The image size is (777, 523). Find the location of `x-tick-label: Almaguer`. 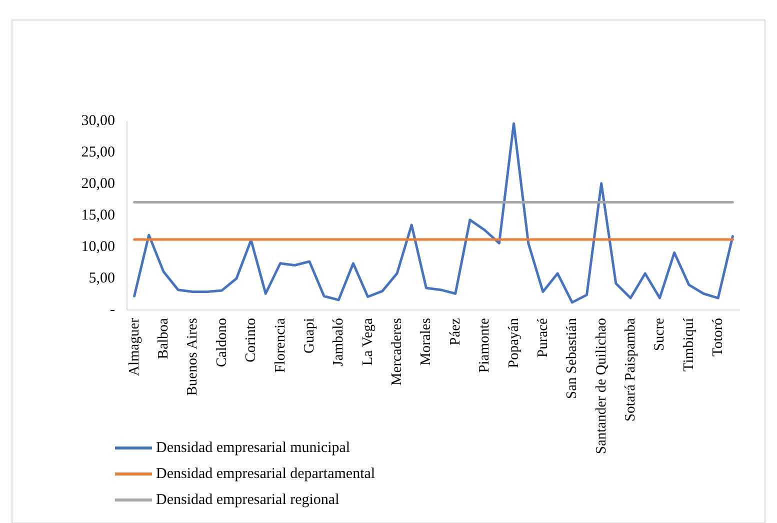

x-tick-label: Almaguer is located at coordinates (134, 347).